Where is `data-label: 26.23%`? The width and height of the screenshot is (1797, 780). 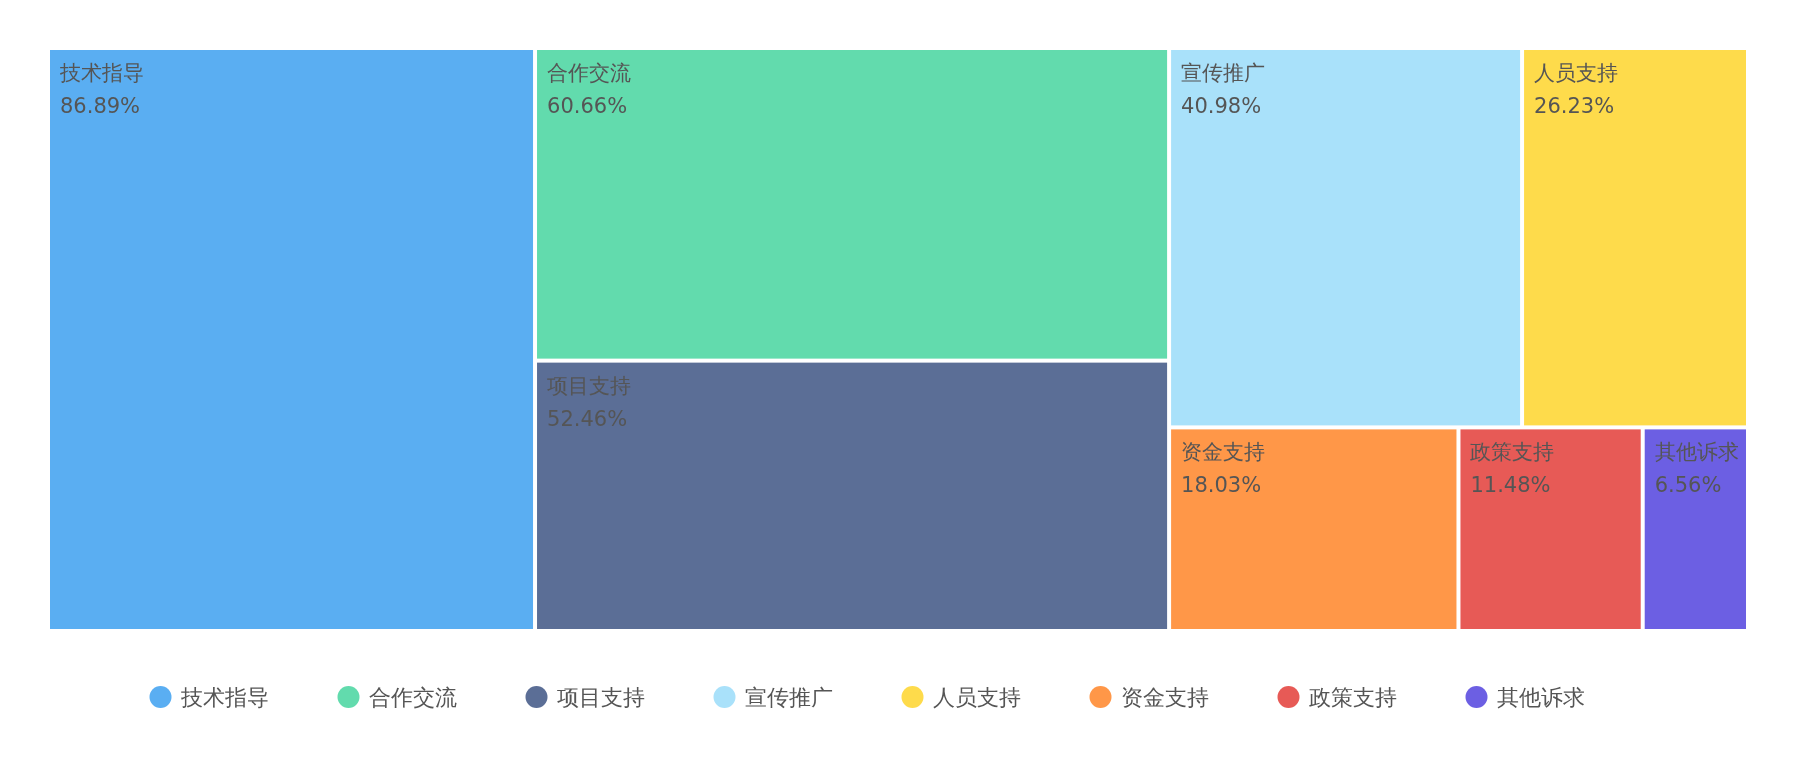
data-label: 26.23% is located at coordinates (1574, 106).